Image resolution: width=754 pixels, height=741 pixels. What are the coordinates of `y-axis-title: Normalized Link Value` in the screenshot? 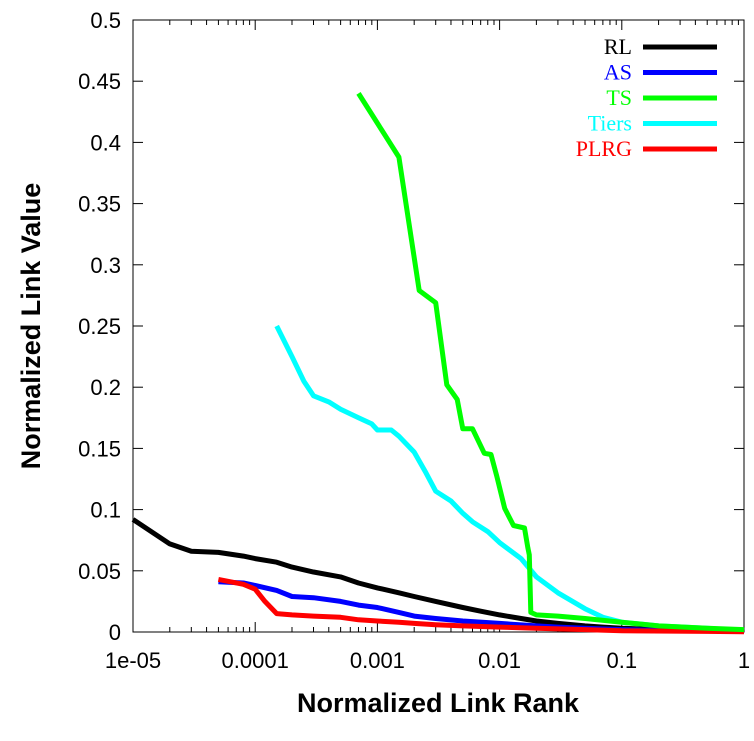 It's located at (31, 326).